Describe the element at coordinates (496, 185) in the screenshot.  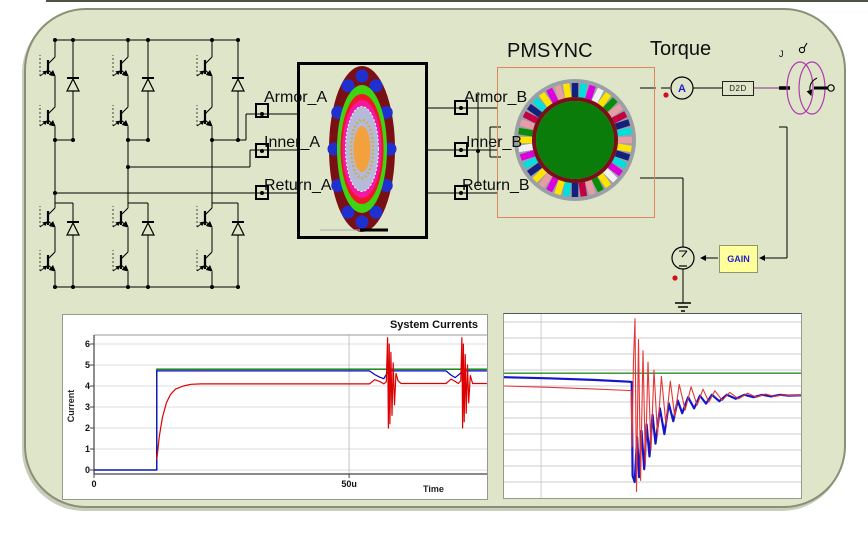
I see `port-label-return-b: Return_B` at that location.